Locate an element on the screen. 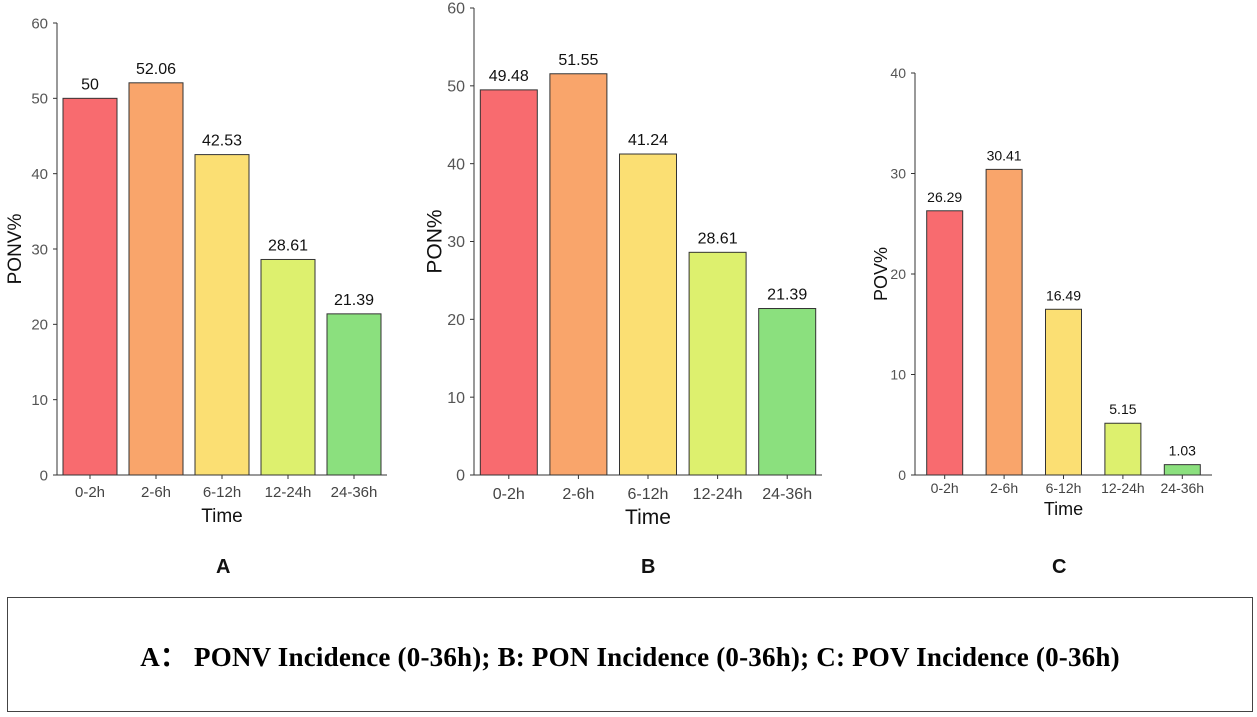 The width and height of the screenshot is (1257, 717). chart-a-data-label: 50 is located at coordinates (90, 84).